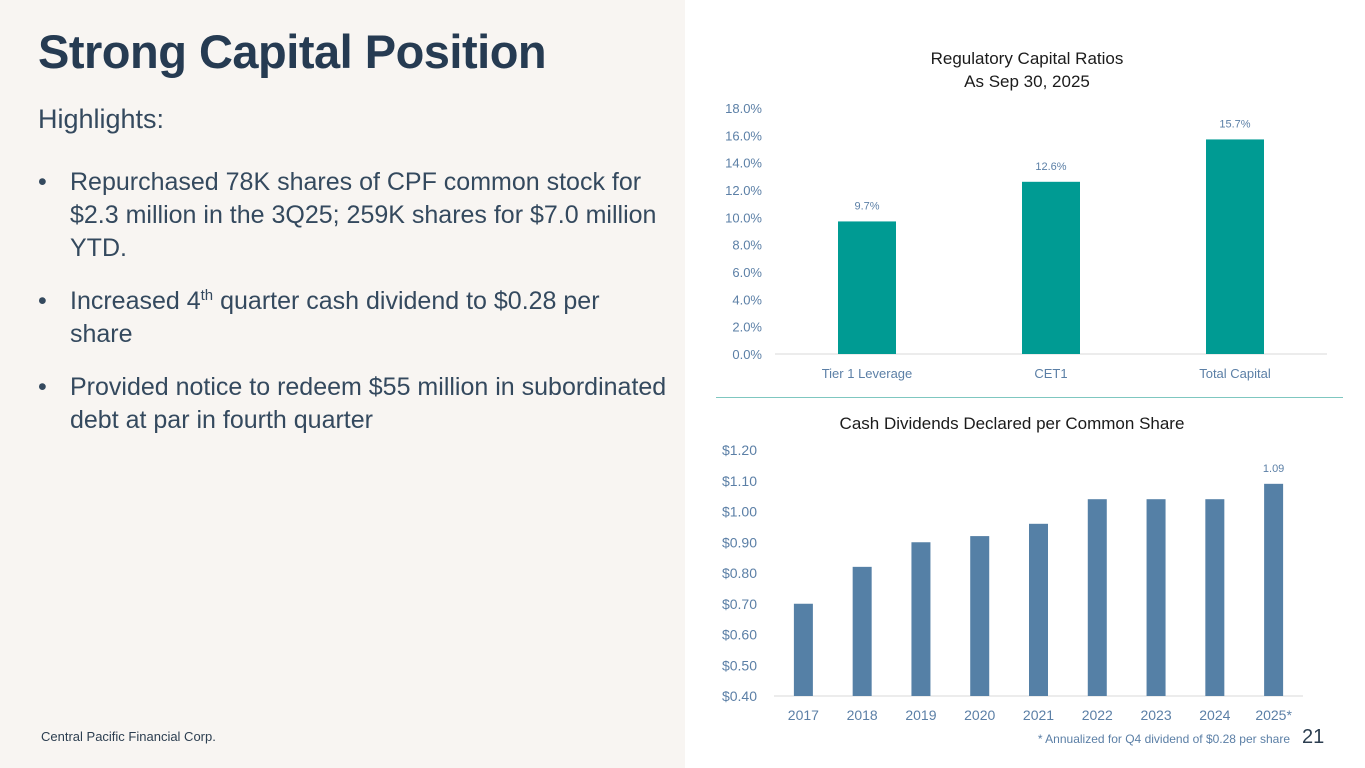 This screenshot has width=1365, height=768. I want to click on x-tick-label: 2020, so click(979, 715).